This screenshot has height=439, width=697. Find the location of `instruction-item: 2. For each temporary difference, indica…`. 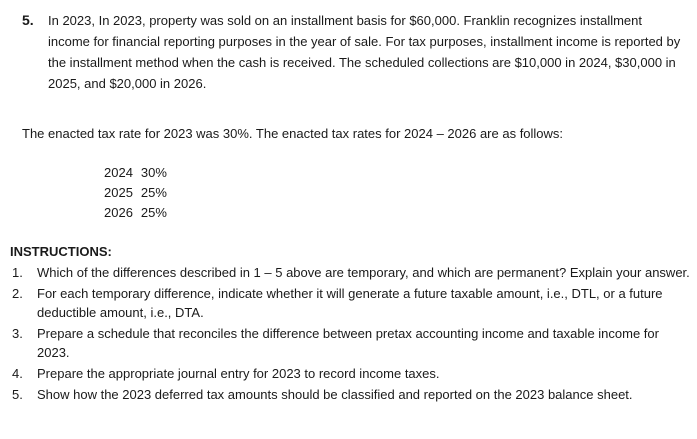

instruction-item: 2. For each temporary difference, indica… is located at coordinates (350, 303).